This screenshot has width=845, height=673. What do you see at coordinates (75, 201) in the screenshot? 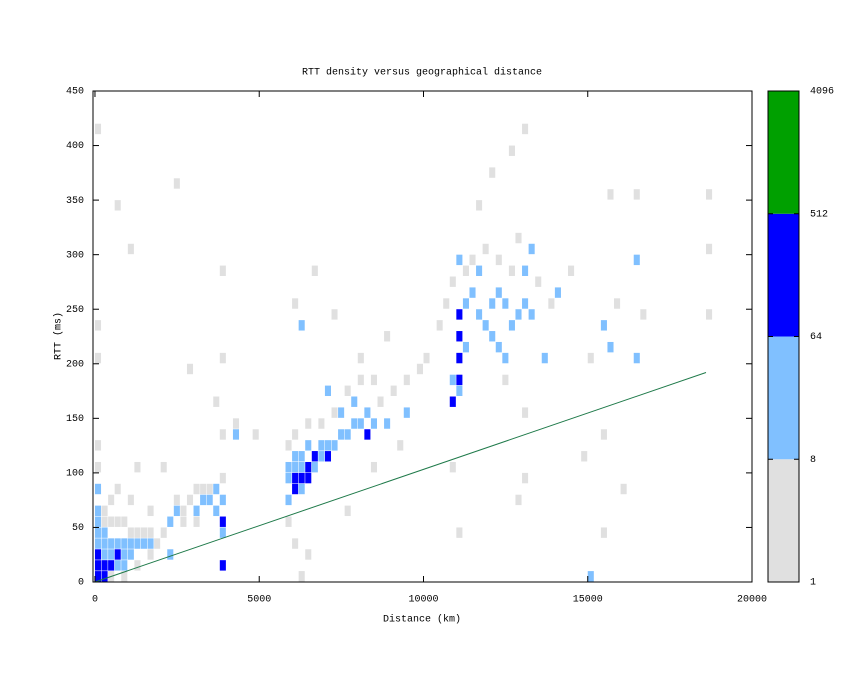
I see `y-tick-label: 350` at bounding box center [75, 201].